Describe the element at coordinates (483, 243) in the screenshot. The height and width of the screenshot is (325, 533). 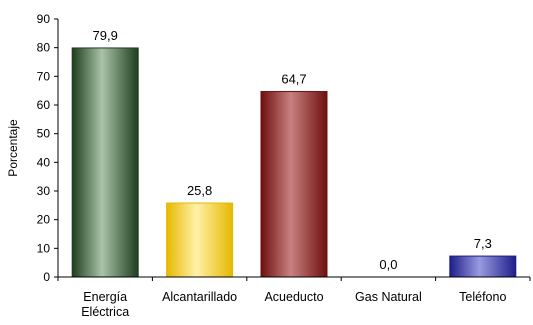
I see `data-label: 7,3` at that location.